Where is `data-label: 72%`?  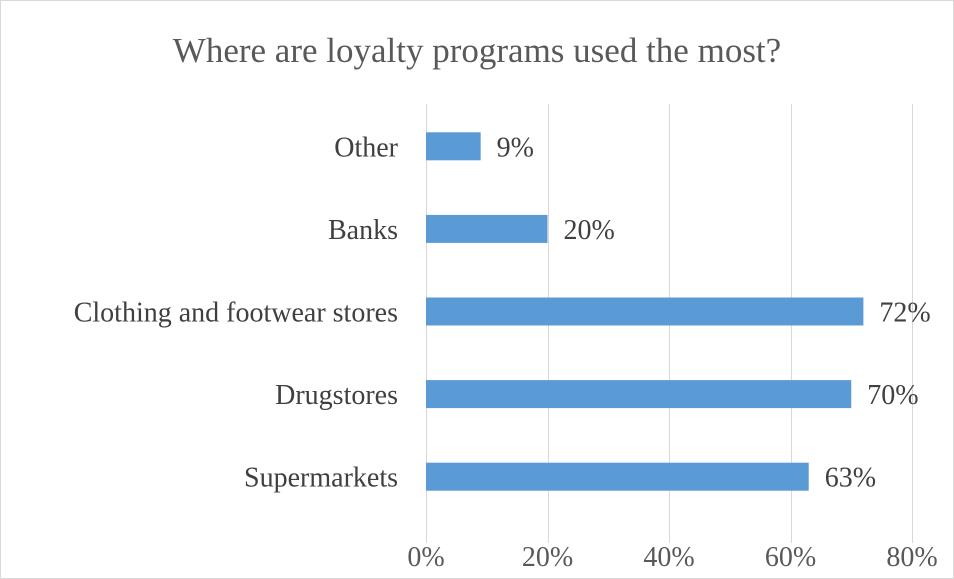
data-label: 72% is located at coordinates (904, 313).